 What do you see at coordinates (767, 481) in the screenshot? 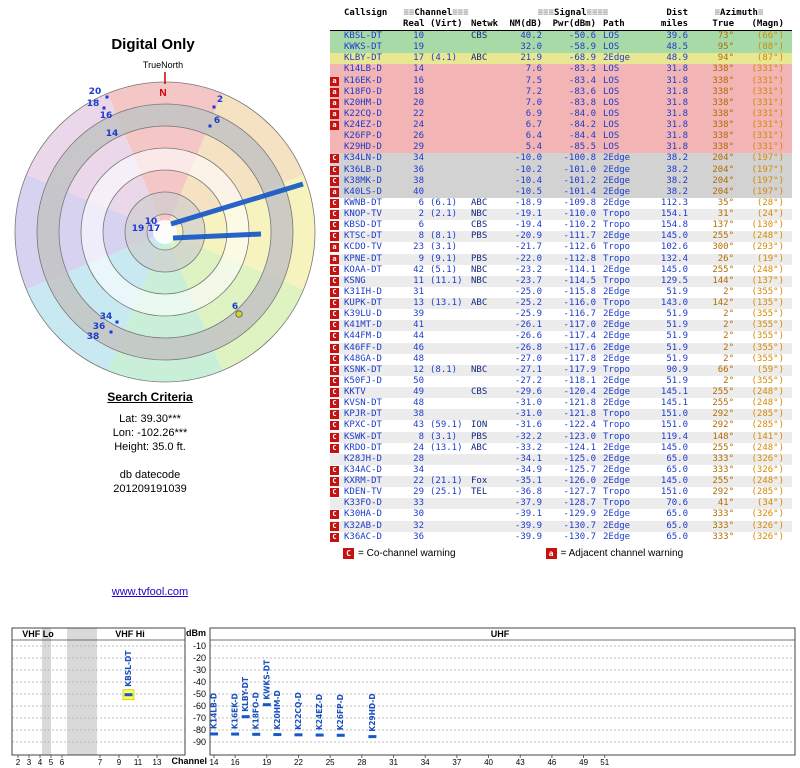
I see `magnetic-azimuth-cell: (248°)` at bounding box center [767, 481].